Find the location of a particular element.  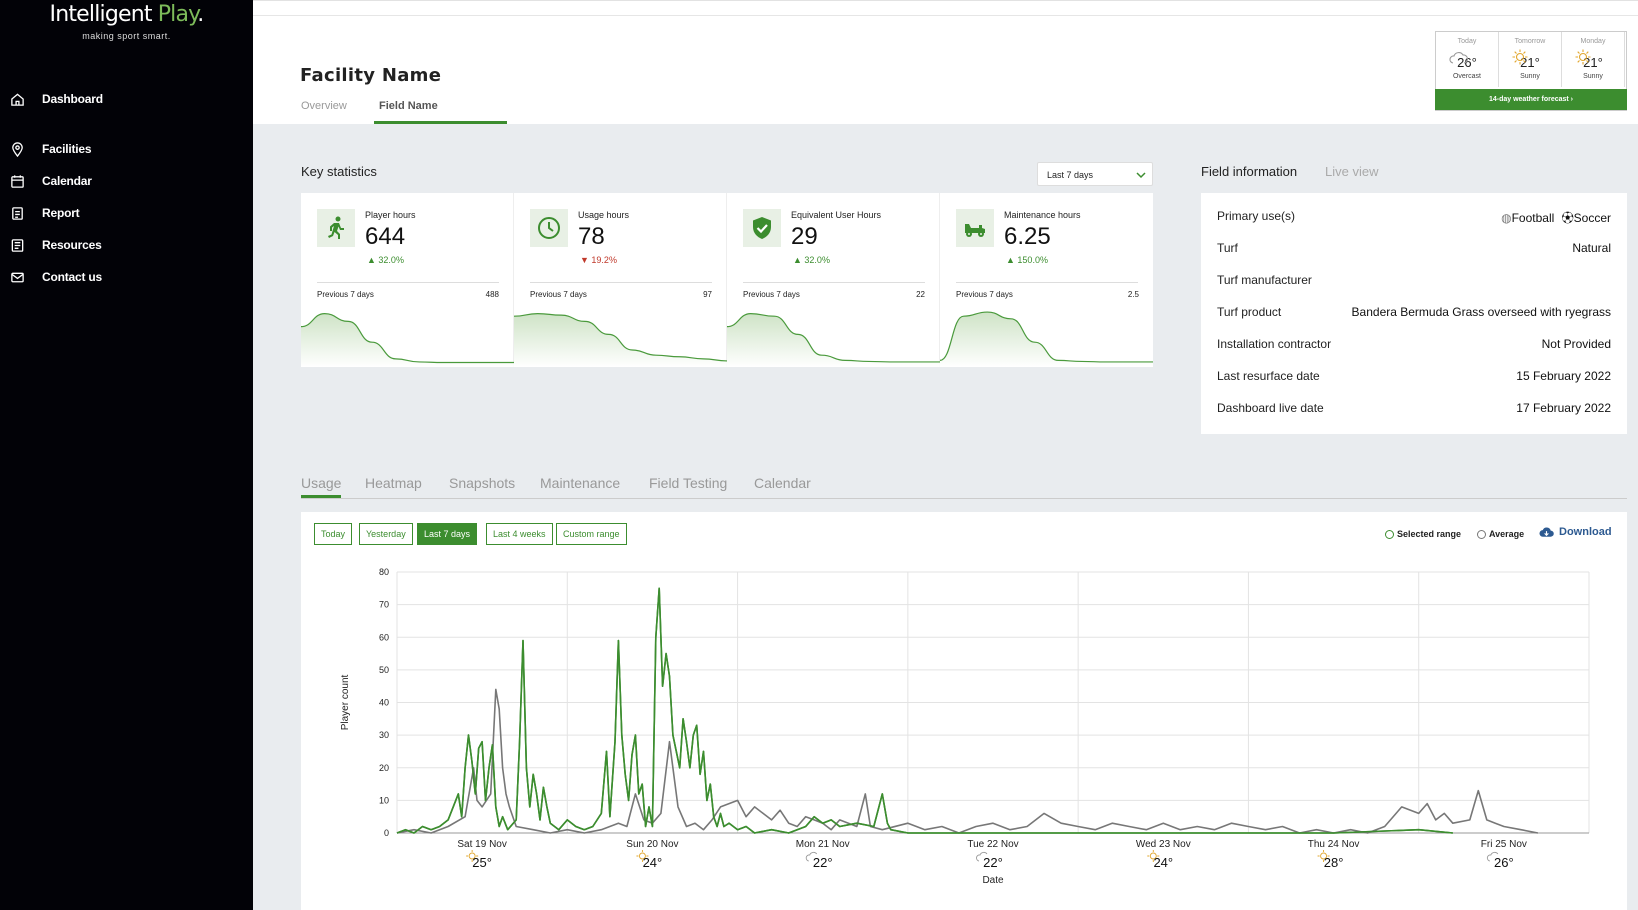

football-icon: ◍ is located at coordinates (1506, 218).